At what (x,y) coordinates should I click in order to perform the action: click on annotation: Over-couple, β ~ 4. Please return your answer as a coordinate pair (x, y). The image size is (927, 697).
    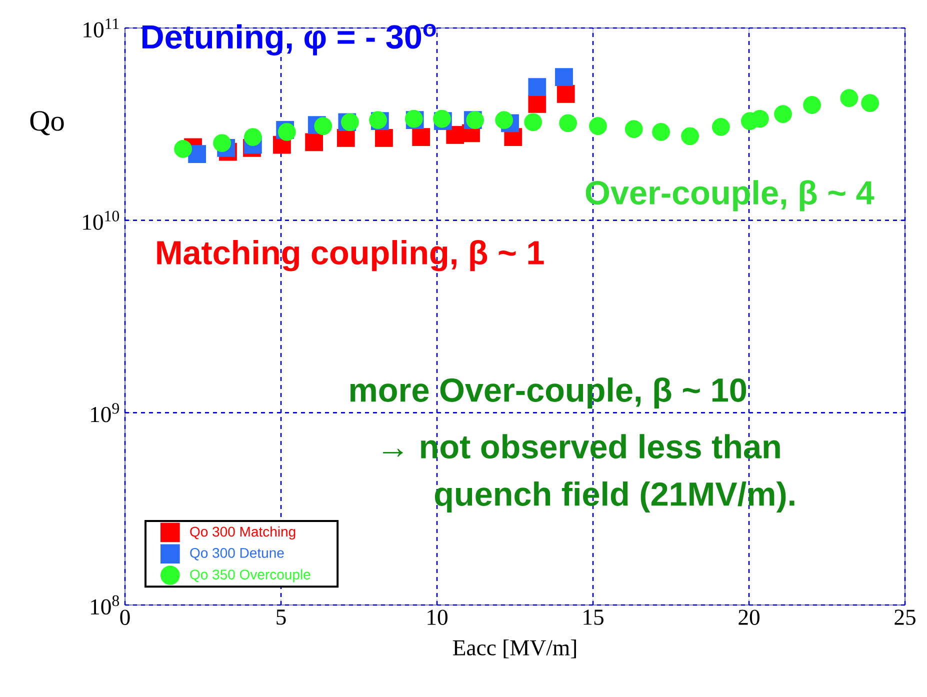
    Looking at the image, I should click on (730, 196).